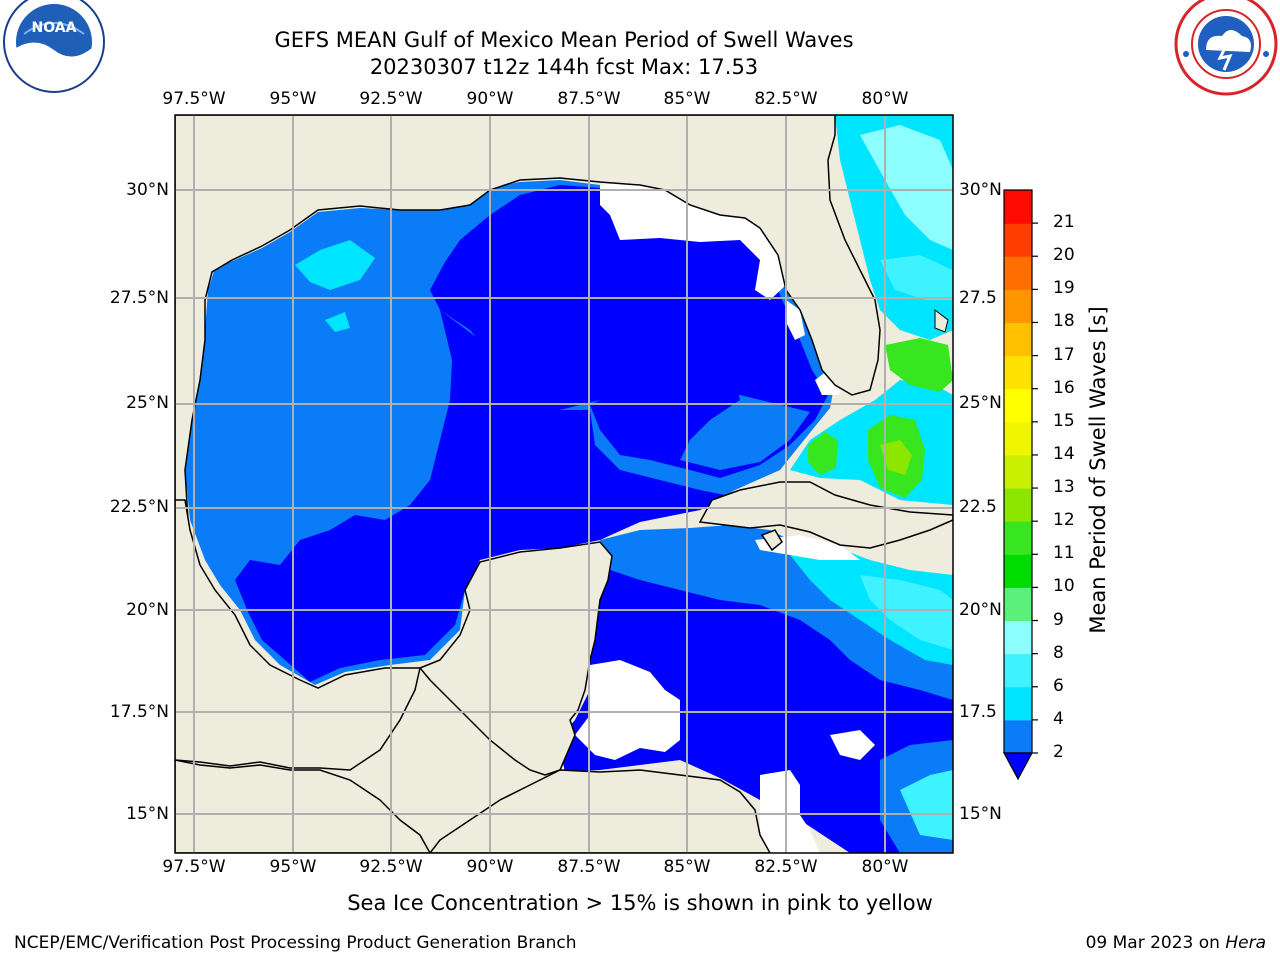 Image resolution: width=1280 pixels, height=960 pixels. I want to click on colorbar-tick-label: 4, so click(1058, 718).